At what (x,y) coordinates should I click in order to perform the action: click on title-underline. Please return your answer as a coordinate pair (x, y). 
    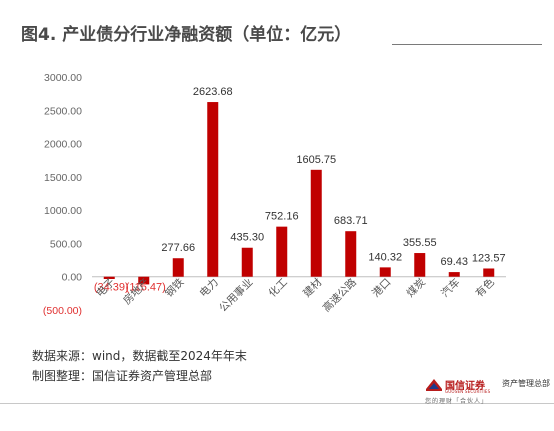
    Looking at the image, I should click on (467, 44).